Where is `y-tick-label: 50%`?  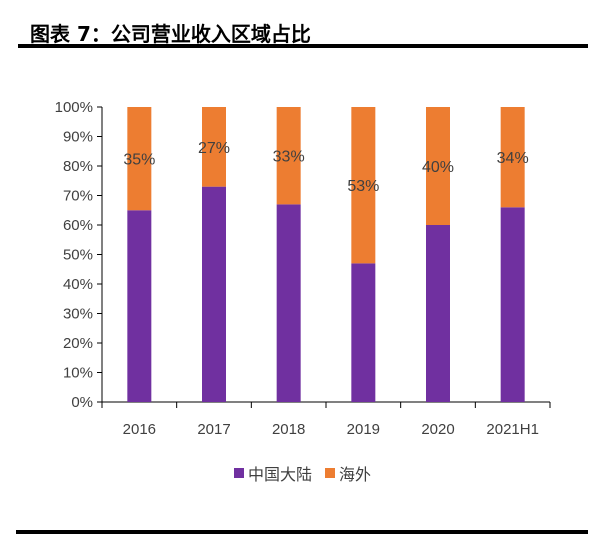 y-tick-label: 50% is located at coordinates (78, 255).